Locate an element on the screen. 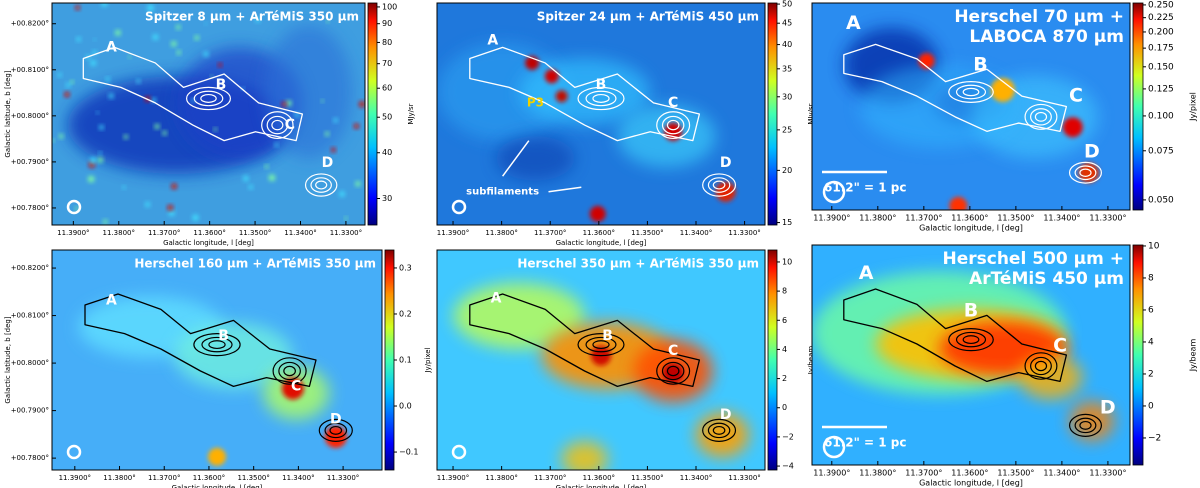  colorbar-tick-label: 25 is located at coordinates (787, 129).